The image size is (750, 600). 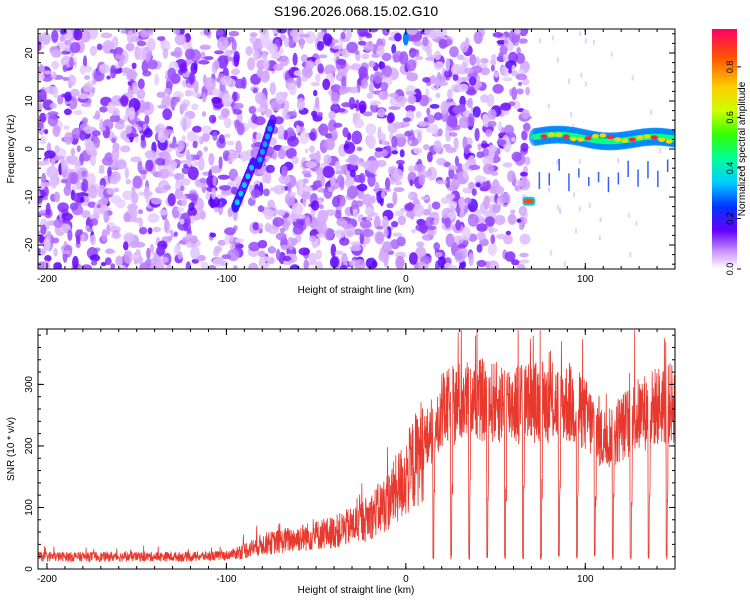 I want to click on snr-y-tick-label: 100, so click(x=29, y=507).